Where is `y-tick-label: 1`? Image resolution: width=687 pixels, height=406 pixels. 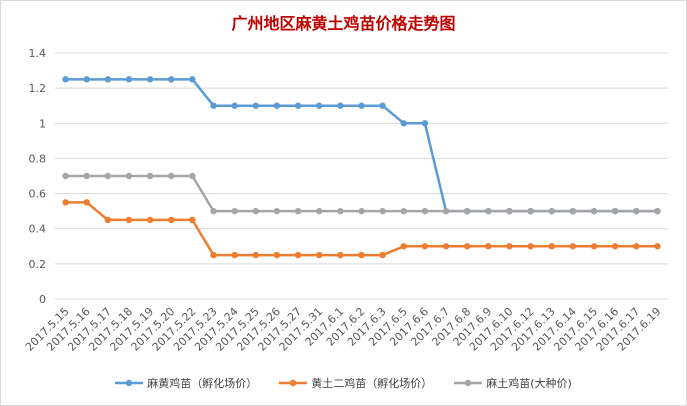
y-tick-label: 1 is located at coordinates (42, 123).